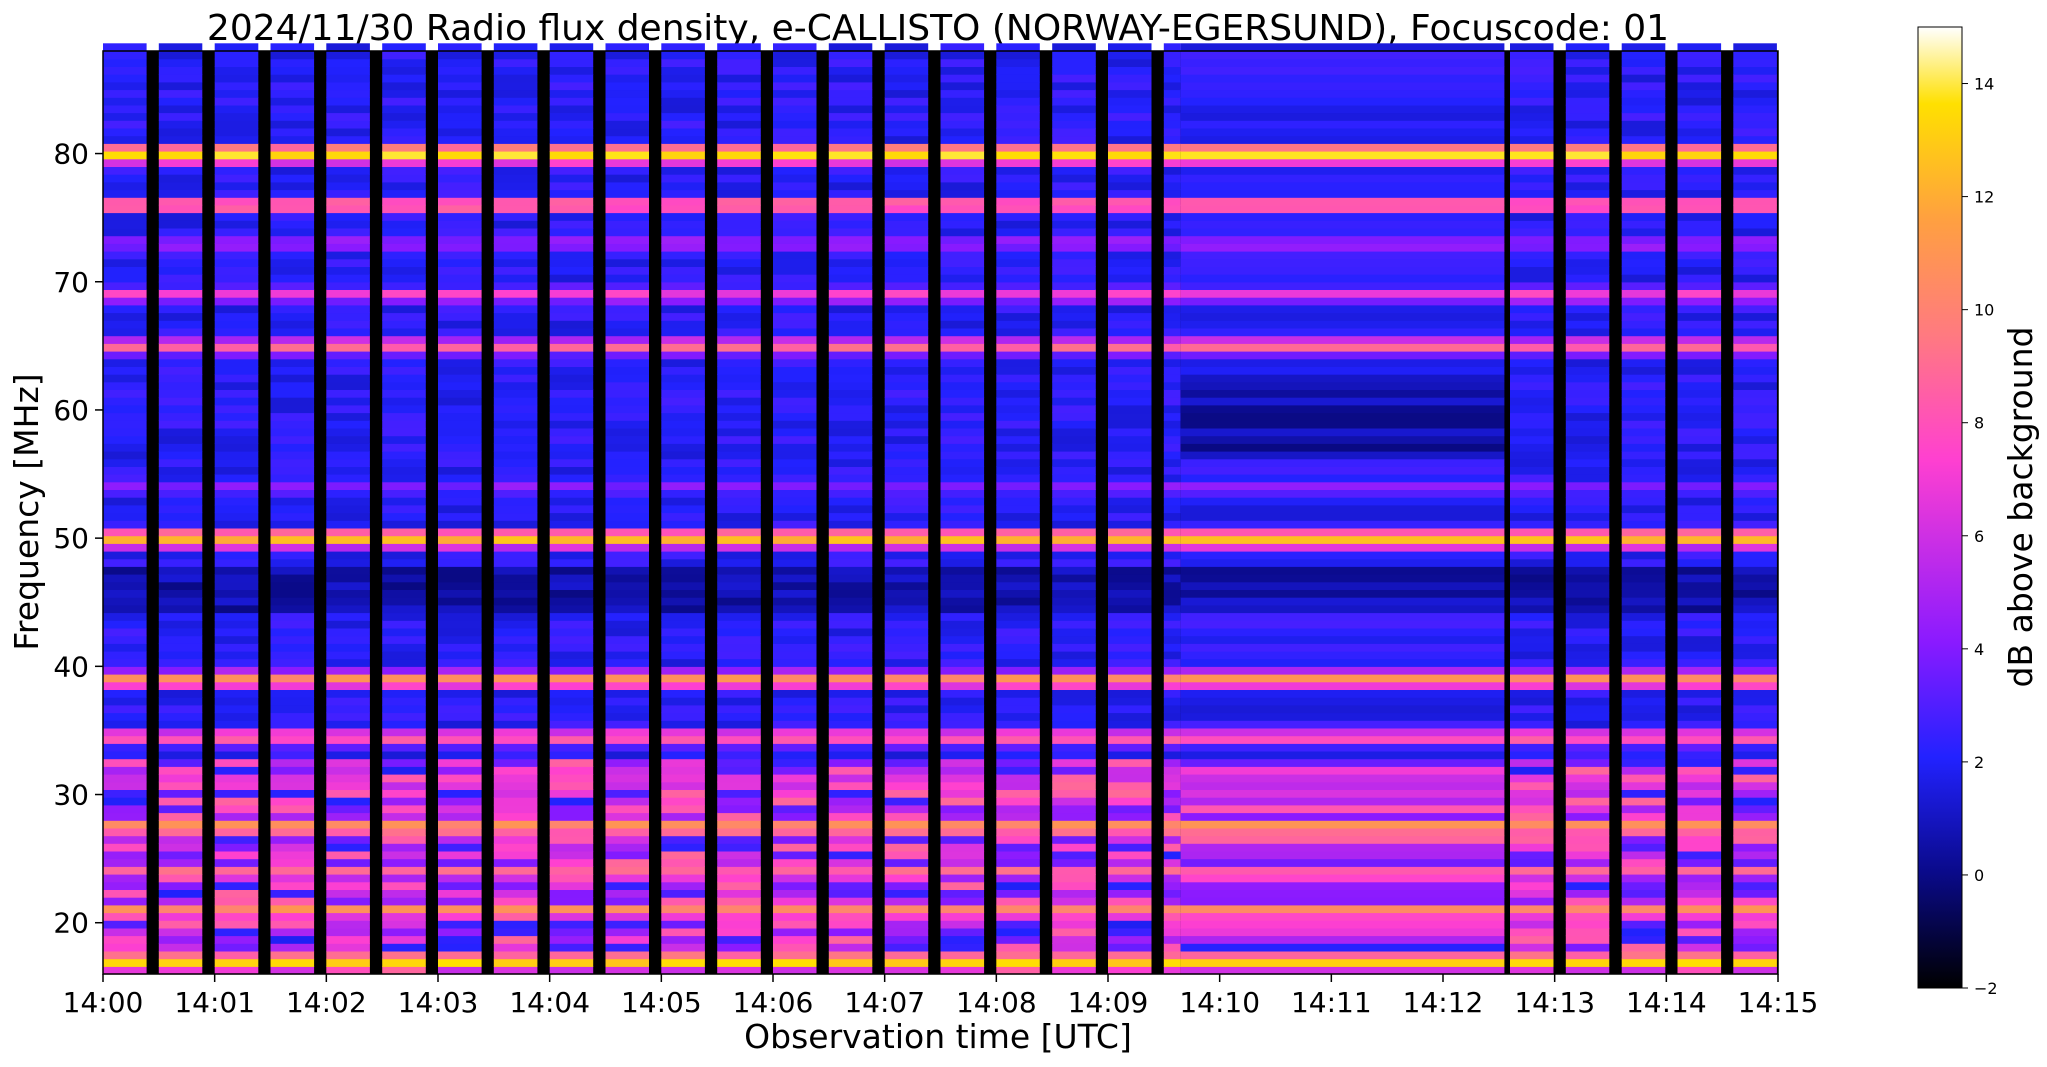 The height and width of the screenshot is (1067, 2047). I want to click on sweep-segment, so click(1018, 509).